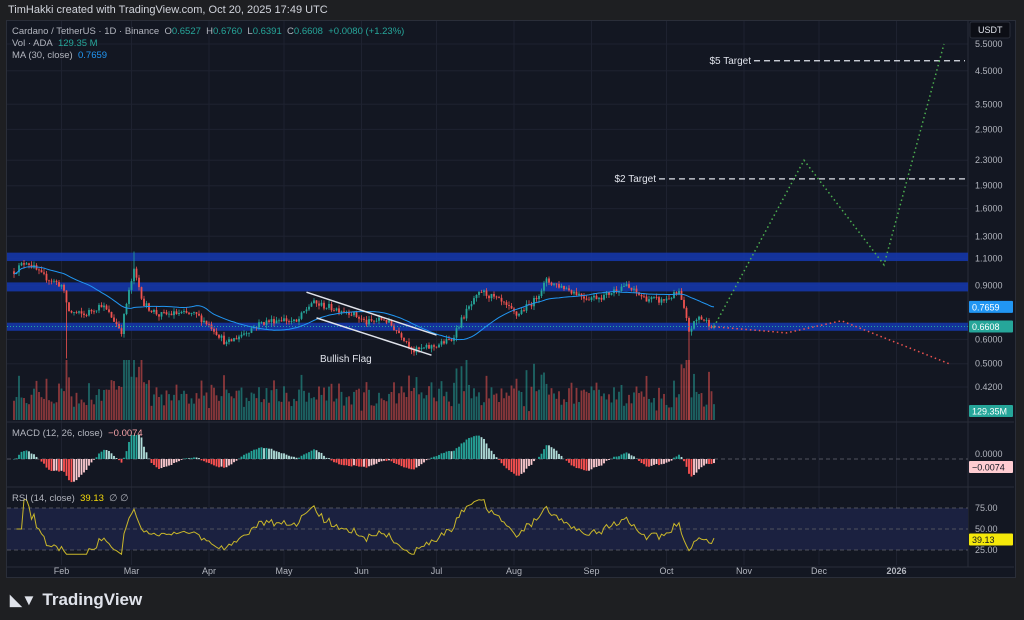 This screenshot has height=620, width=1024. I want to click on rsi-legend: RSI (14, close) 39.13 ∅ ∅, so click(70, 498).